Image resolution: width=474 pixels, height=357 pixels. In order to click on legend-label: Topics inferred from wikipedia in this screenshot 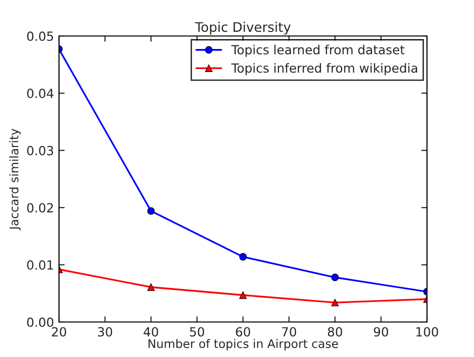, I will do `click(324, 69)`.